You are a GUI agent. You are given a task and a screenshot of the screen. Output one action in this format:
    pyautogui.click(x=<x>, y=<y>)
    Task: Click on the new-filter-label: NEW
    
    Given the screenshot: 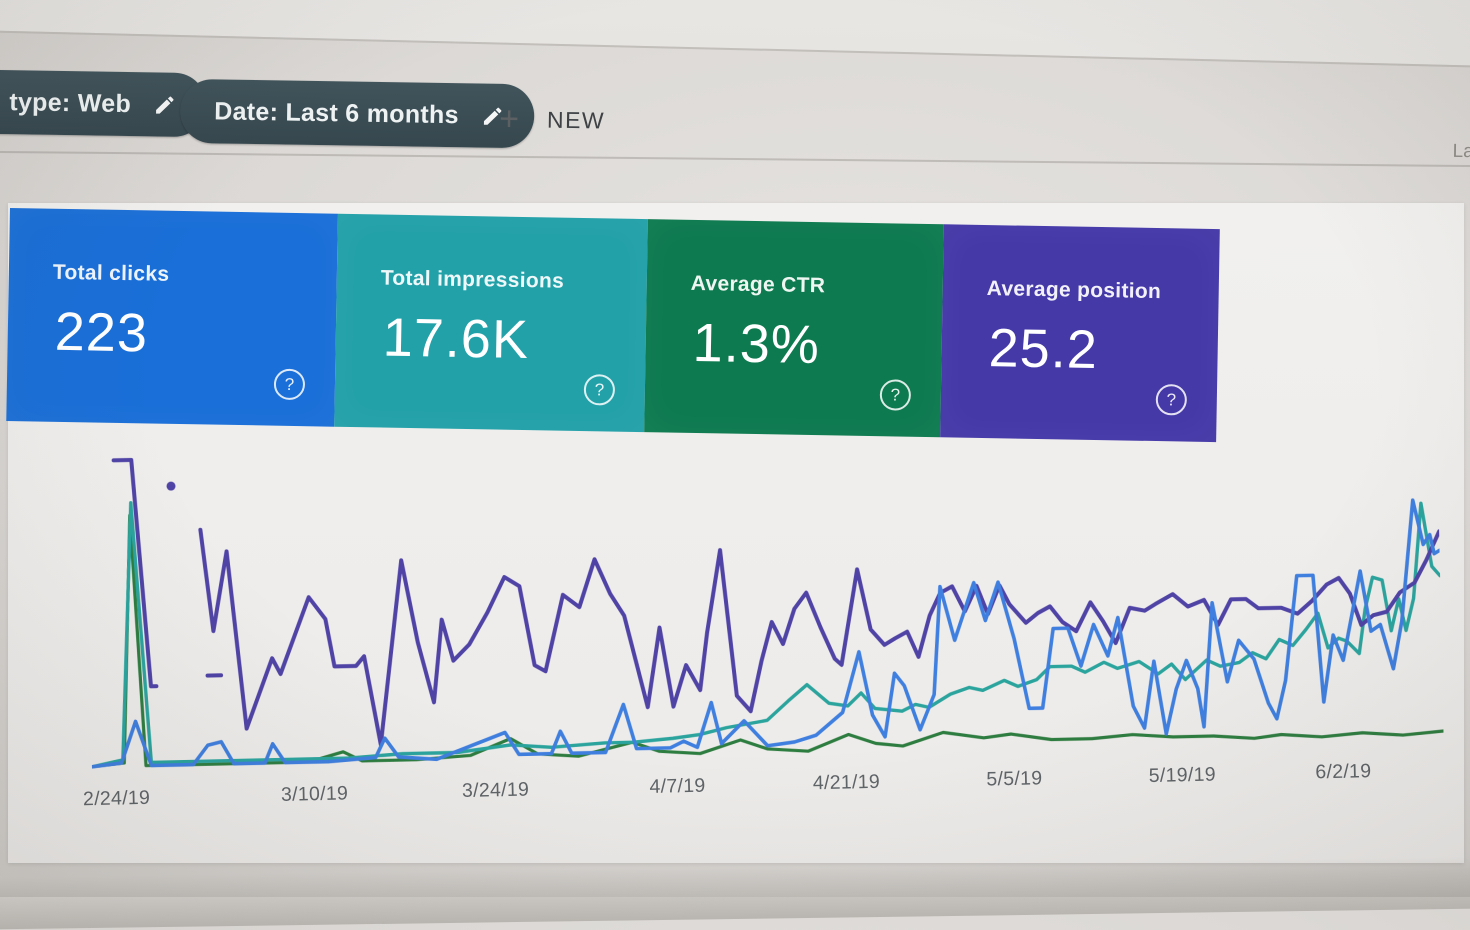 What is the action you would take?
    pyautogui.click(x=576, y=120)
    